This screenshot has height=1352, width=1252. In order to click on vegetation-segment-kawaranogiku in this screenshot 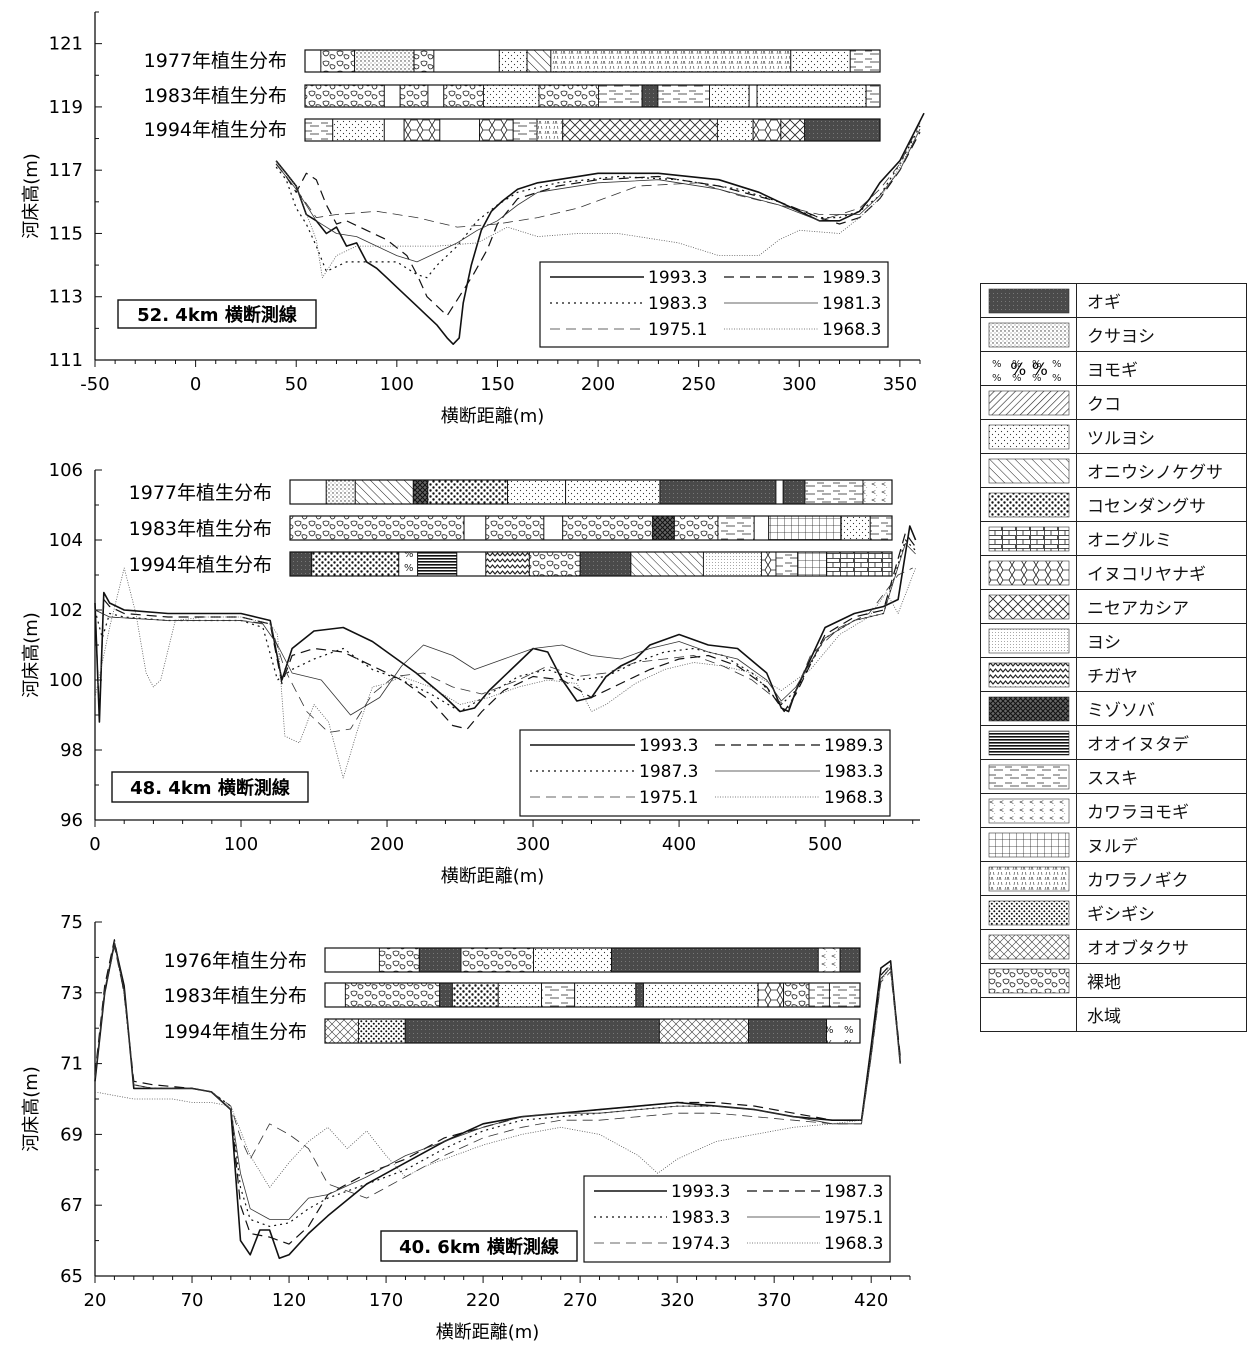, I will do `click(671, 61)`.